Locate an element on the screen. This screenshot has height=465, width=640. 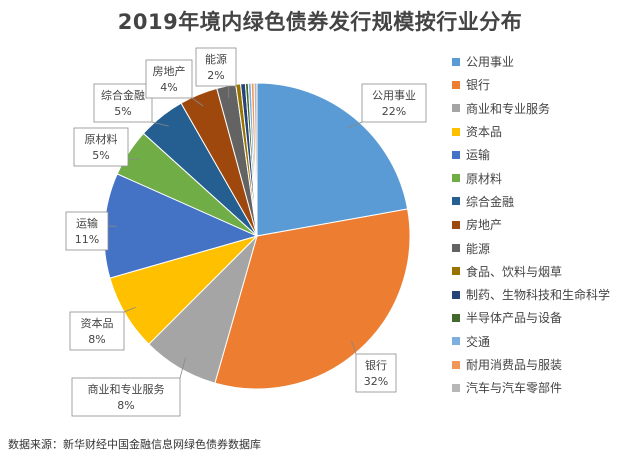
legend-item: 房地产 is located at coordinates (546, 224).